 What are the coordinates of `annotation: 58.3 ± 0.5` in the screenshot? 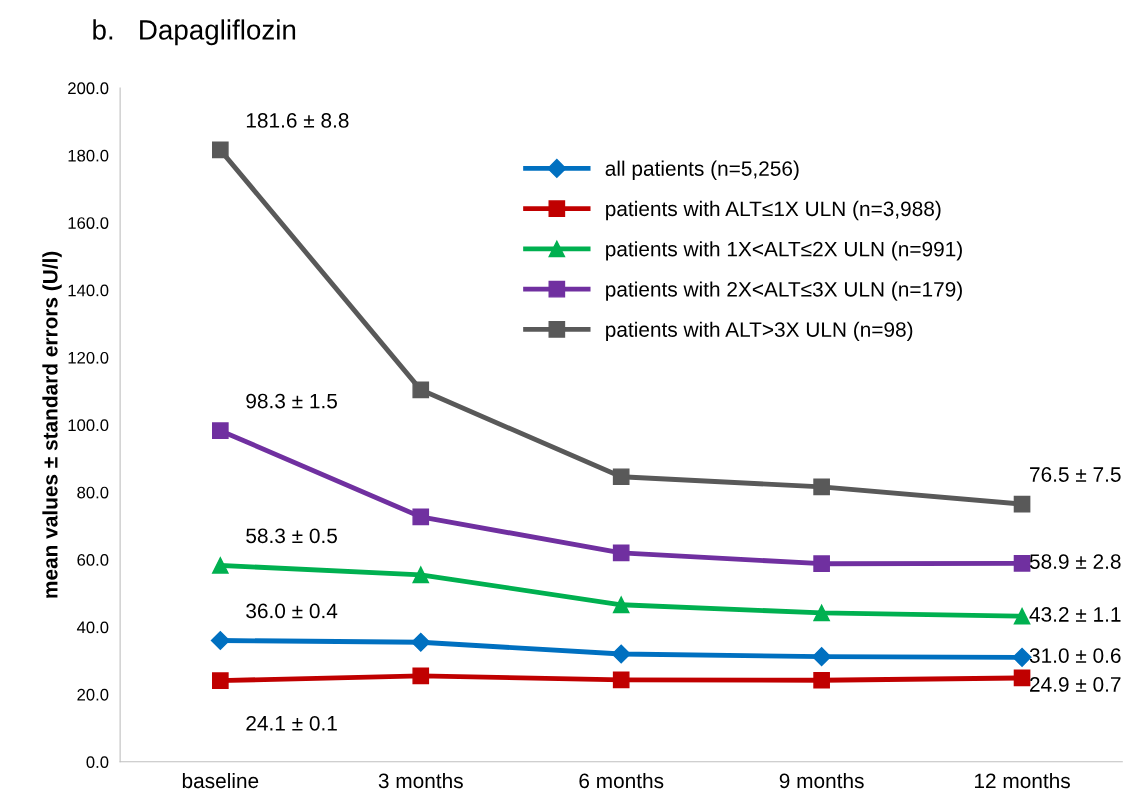 It's located at (291, 536).